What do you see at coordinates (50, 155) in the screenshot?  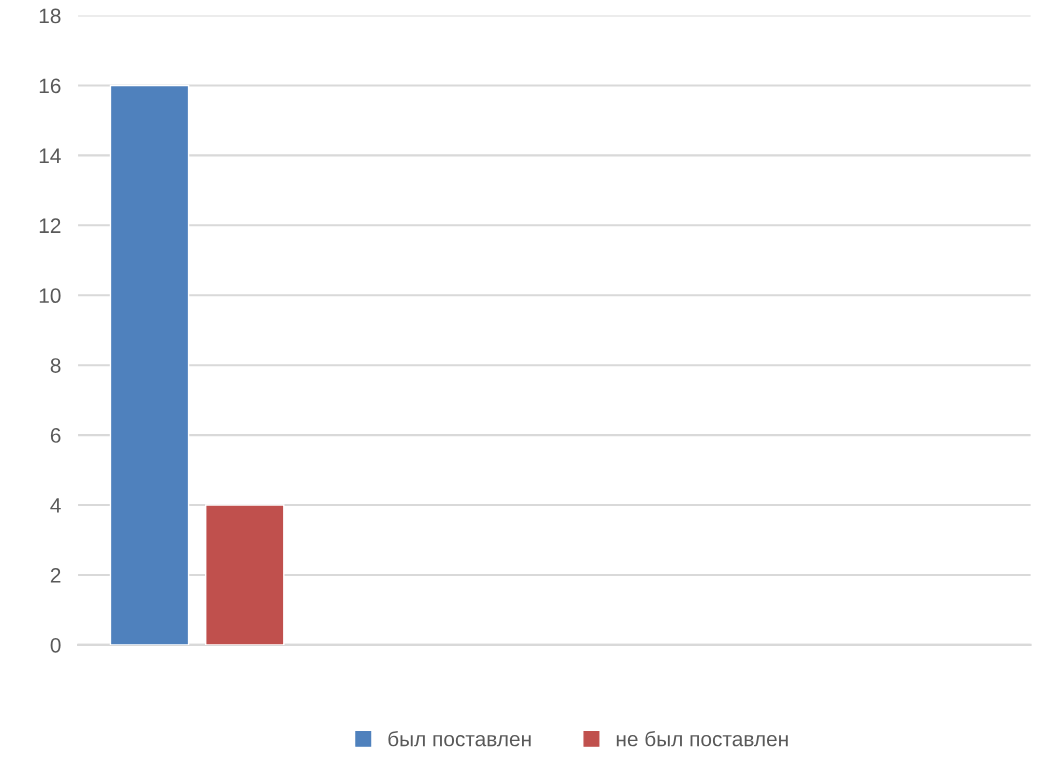 I see `y-tick-label: 14` at bounding box center [50, 155].